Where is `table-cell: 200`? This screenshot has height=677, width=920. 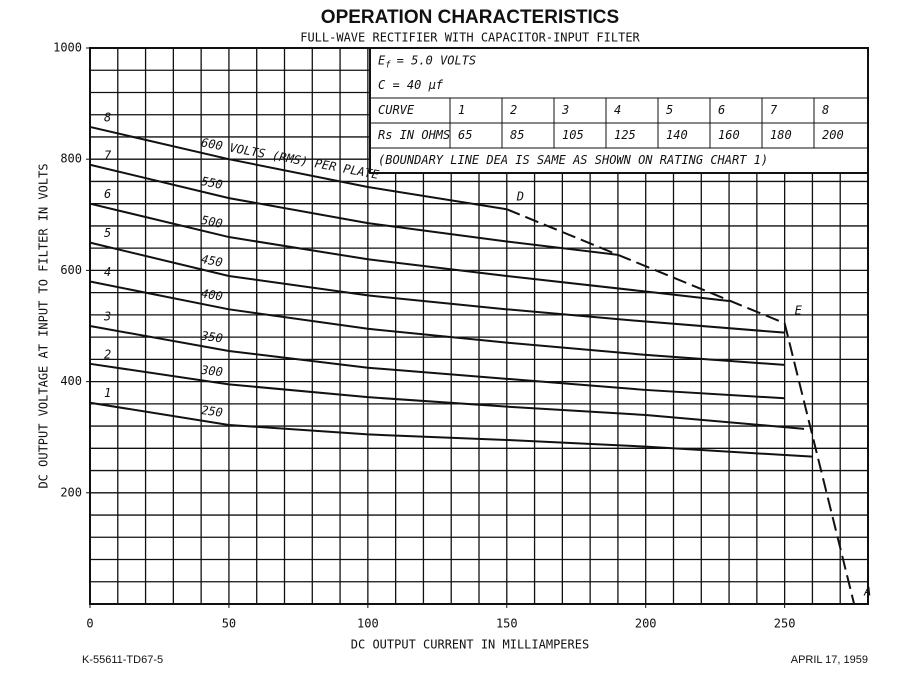
table-cell: 200 is located at coordinates (833, 135).